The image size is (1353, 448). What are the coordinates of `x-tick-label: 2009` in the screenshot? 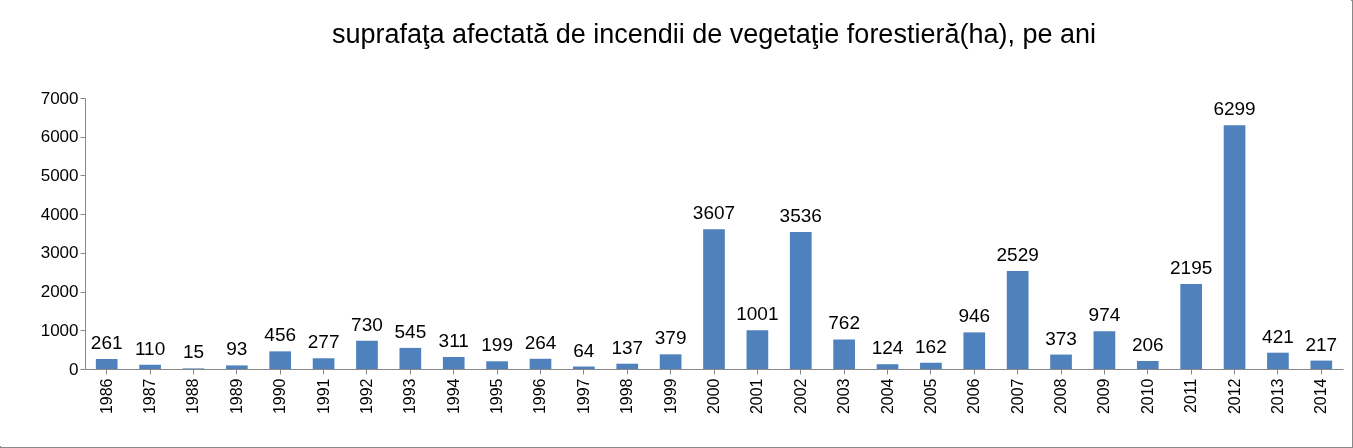 It's located at (1104, 396).